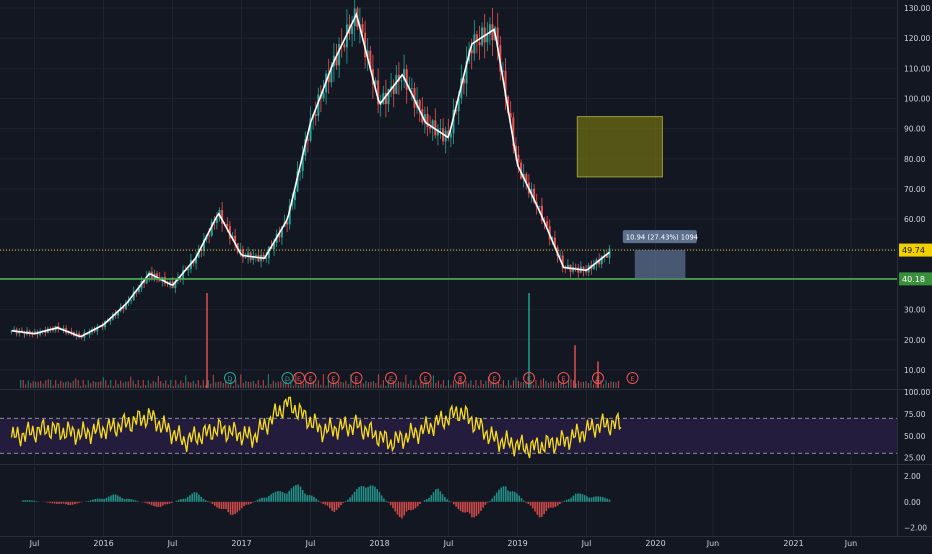  I want to click on x-tick-label: 2017, so click(241, 543).